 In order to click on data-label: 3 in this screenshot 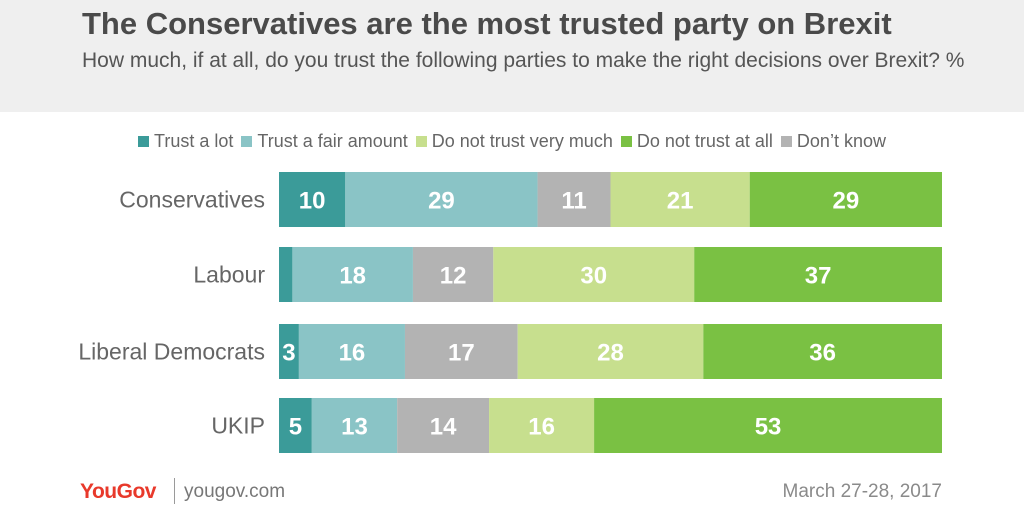, I will do `click(288, 353)`.